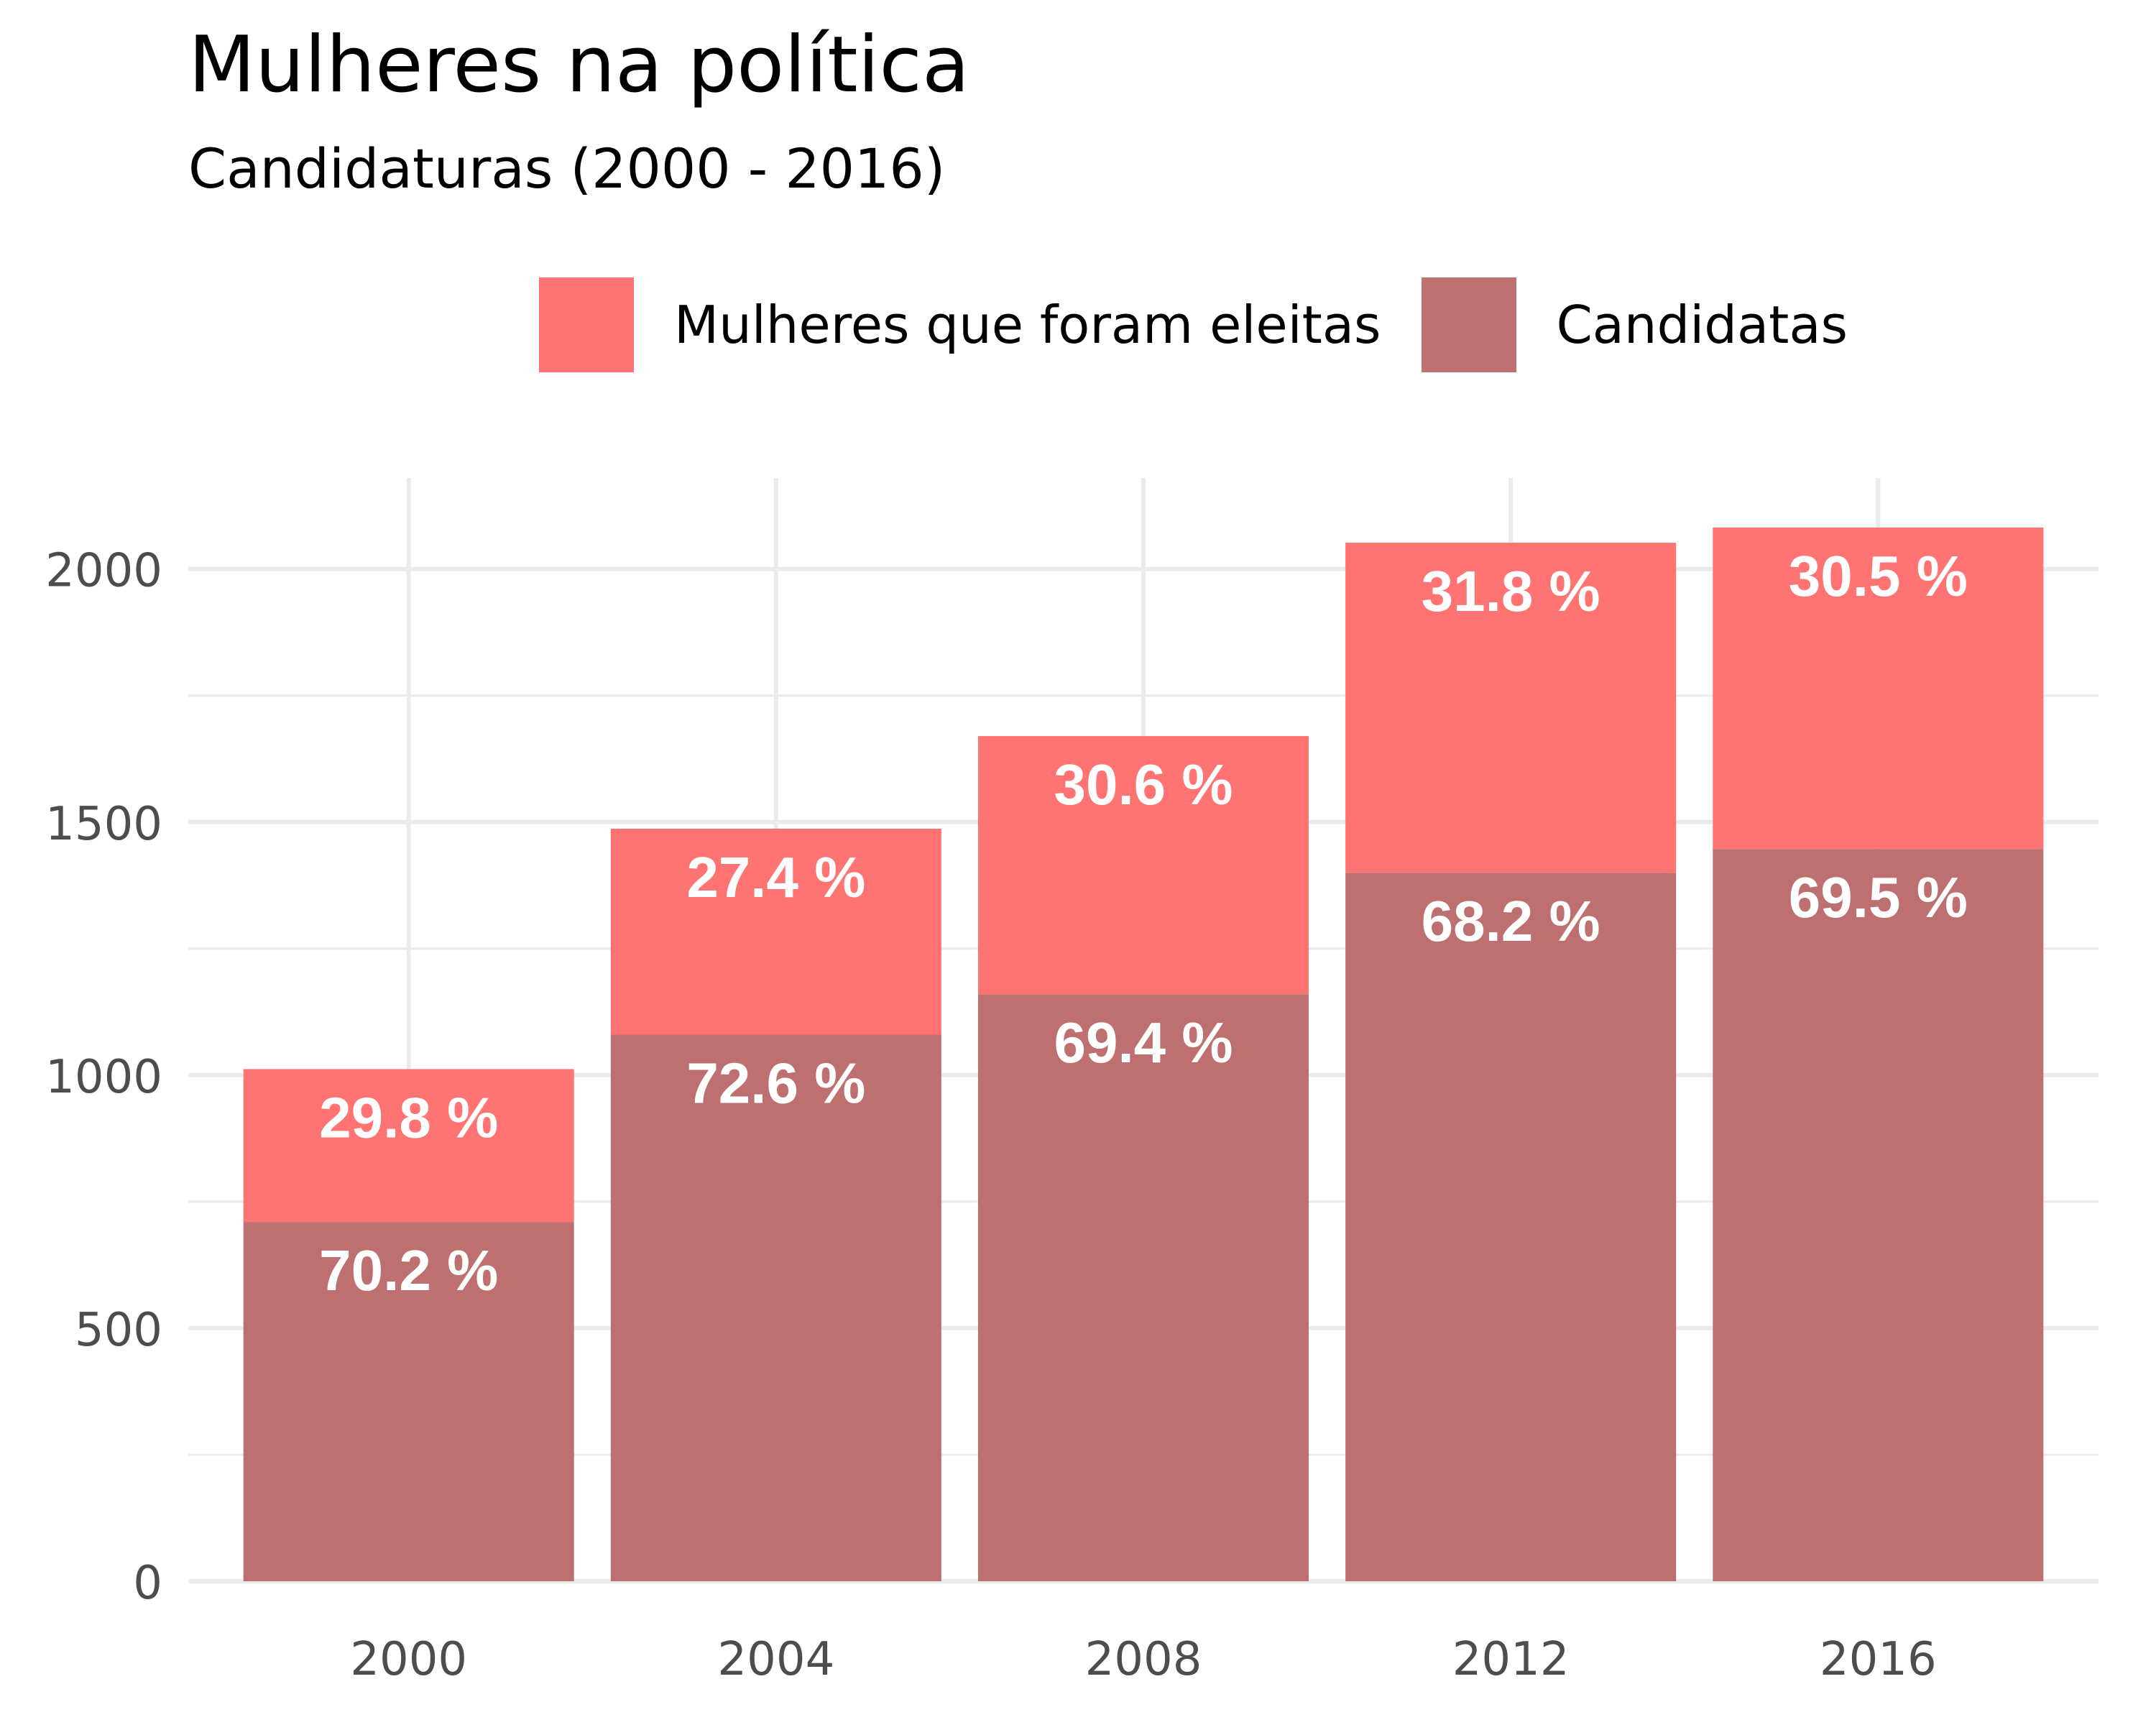 This screenshot has width=2156, height=1725. I want to click on data-label-eleitas: 30.5 %, so click(1878, 576).